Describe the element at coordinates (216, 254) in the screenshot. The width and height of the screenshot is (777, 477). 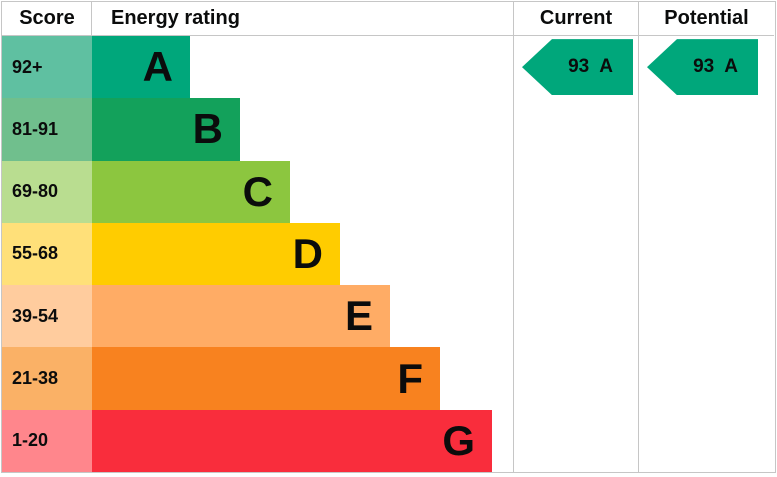
I see `band-bar-d: D` at that location.